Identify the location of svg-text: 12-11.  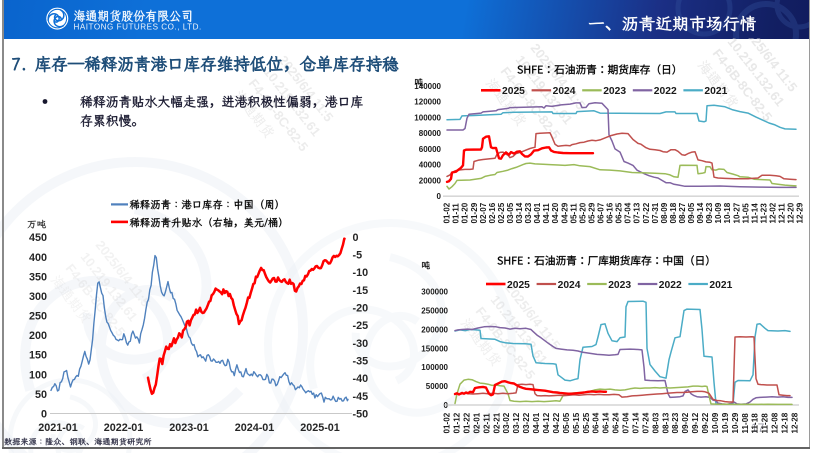
(782, 213).